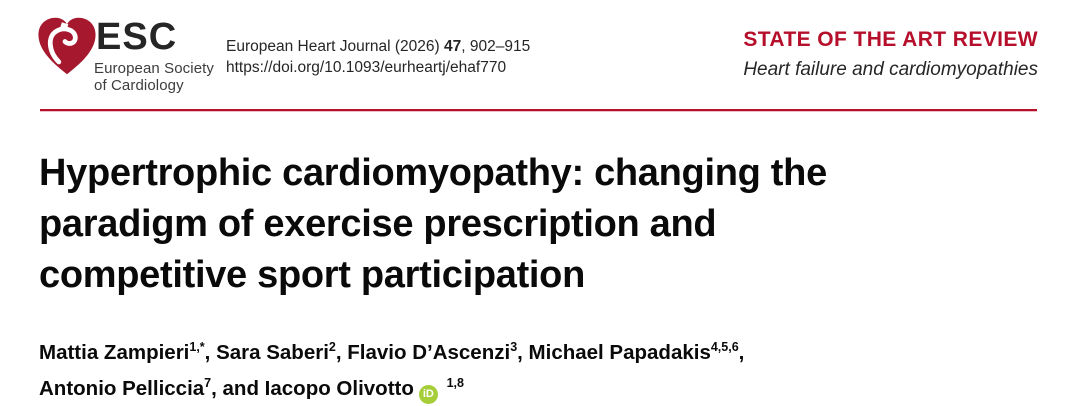 Image resolution: width=1080 pixels, height=406 pixels. I want to click on title-line-2: paradigm of exercise prescription and, so click(378, 224).